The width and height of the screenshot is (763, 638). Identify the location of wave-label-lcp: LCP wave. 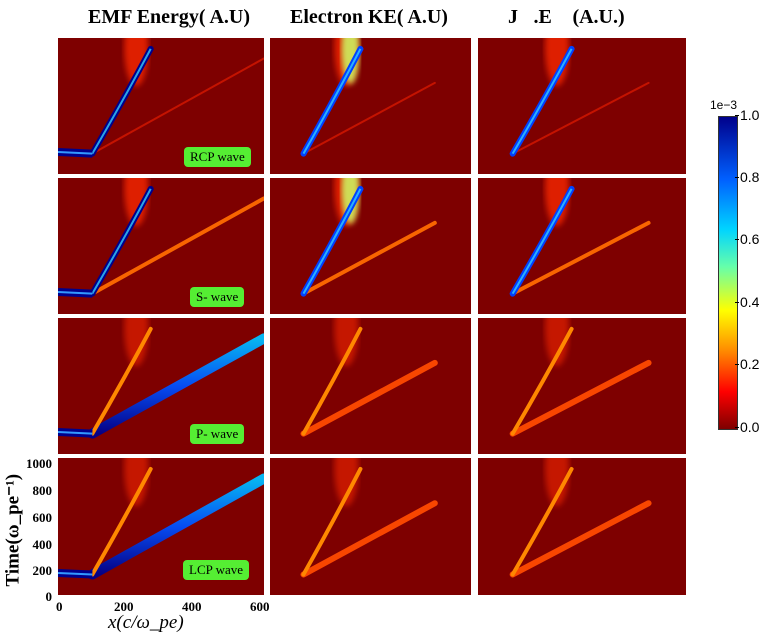
(216, 570).